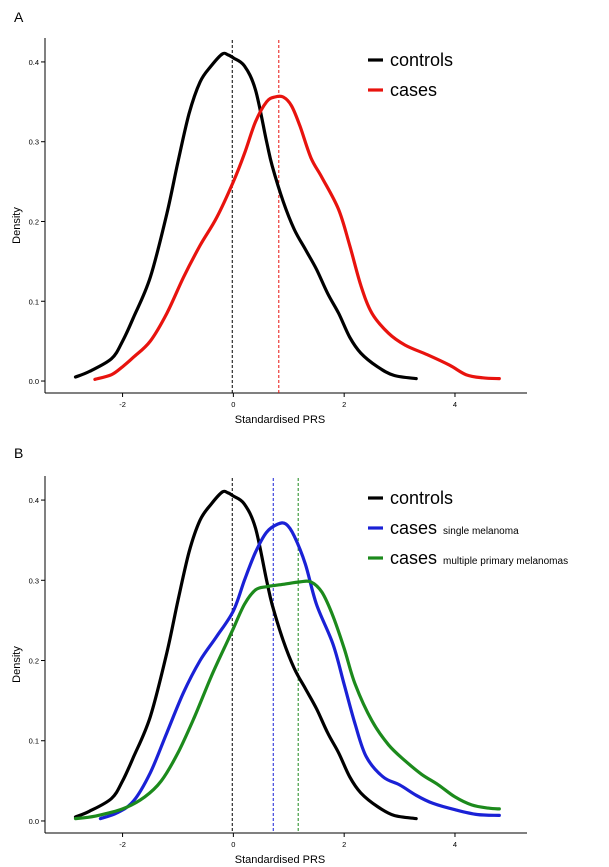  What do you see at coordinates (413, 90) in the screenshot?
I see `legend-label: cases` at bounding box center [413, 90].